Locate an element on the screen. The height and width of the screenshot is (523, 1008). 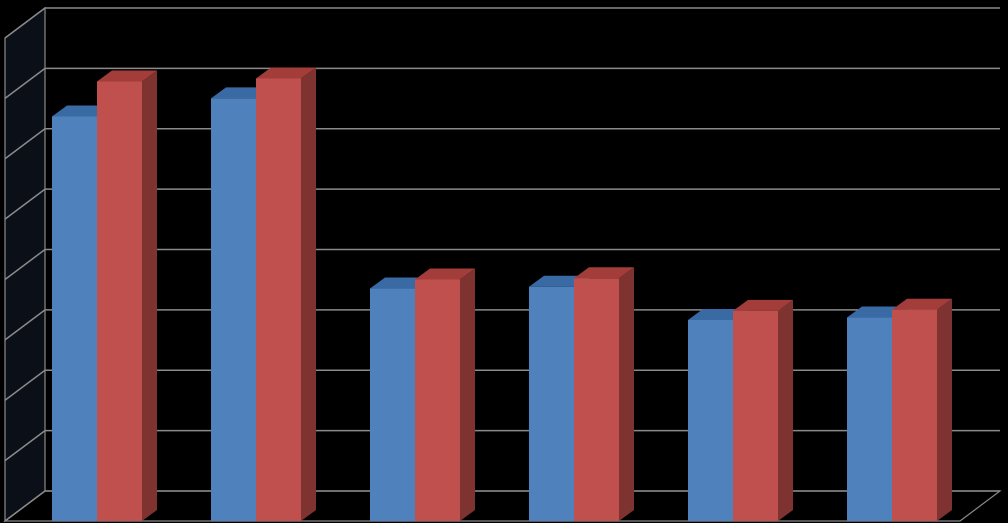
floor is located at coordinates (502, 506).